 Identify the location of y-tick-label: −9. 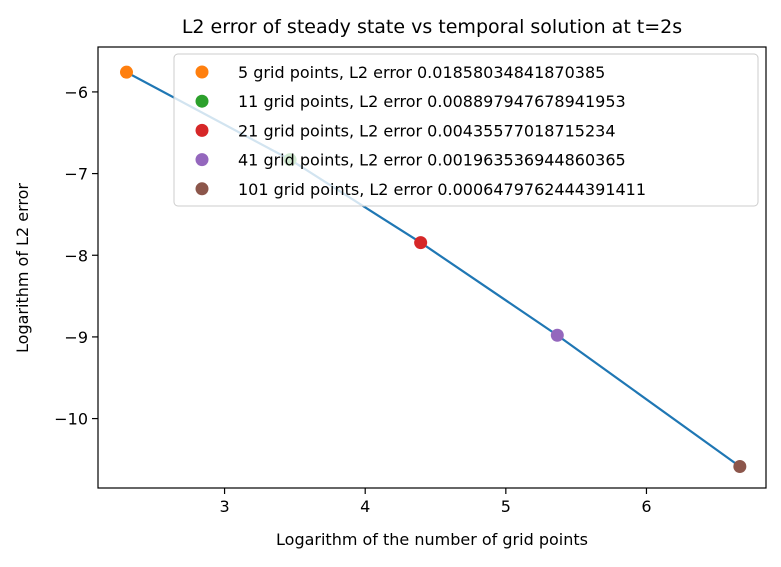
(76, 337).